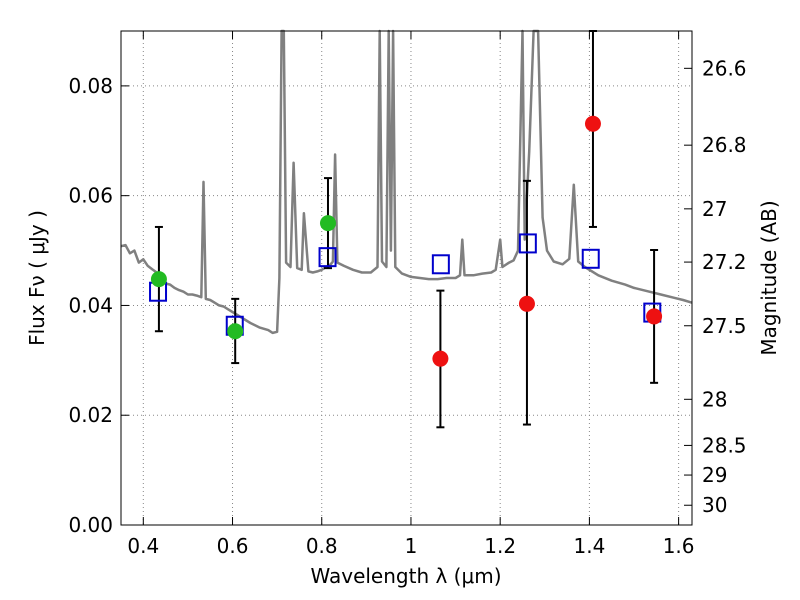 The width and height of the screenshot is (800, 600). Describe the element at coordinates (724, 262) in the screenshot. I see `right-tick-label: 27.2` at that location.